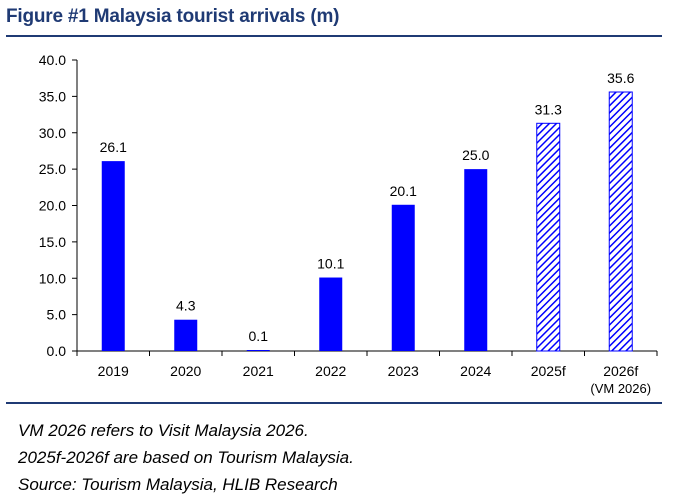  What do you see at coordinates (178, 484) in the screenshot?
I see `note-source: Source: Tourism Malaysia, HLIB Research` at bounding box center [178, 484].